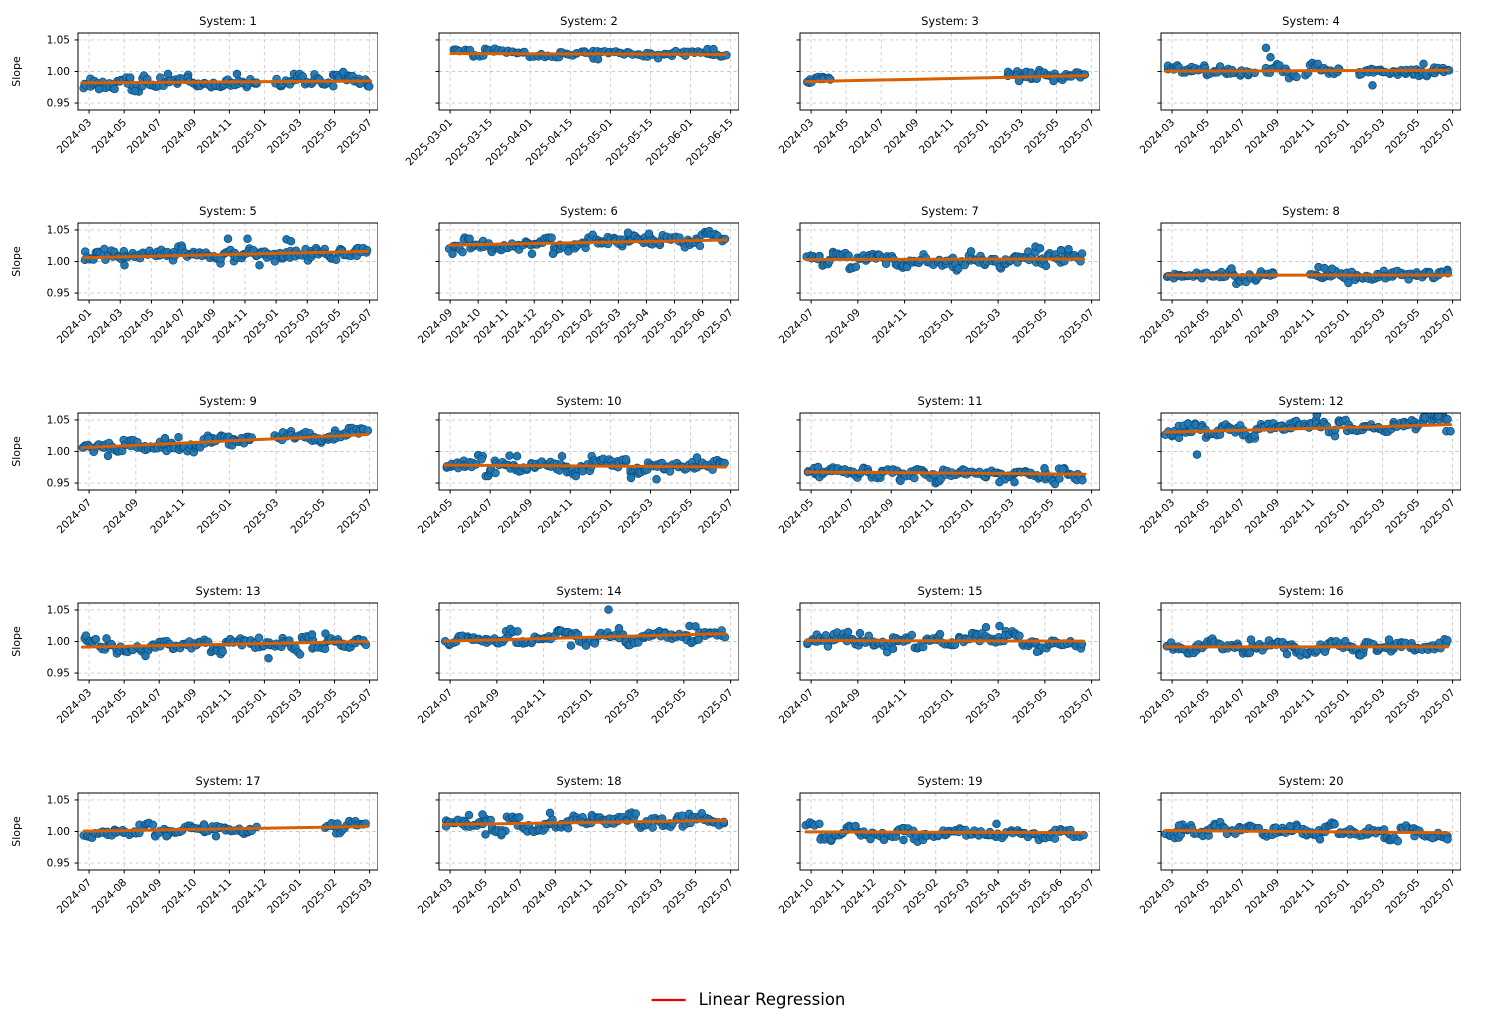  I want to click on subplot-title: System: 7, so click(950, 211).